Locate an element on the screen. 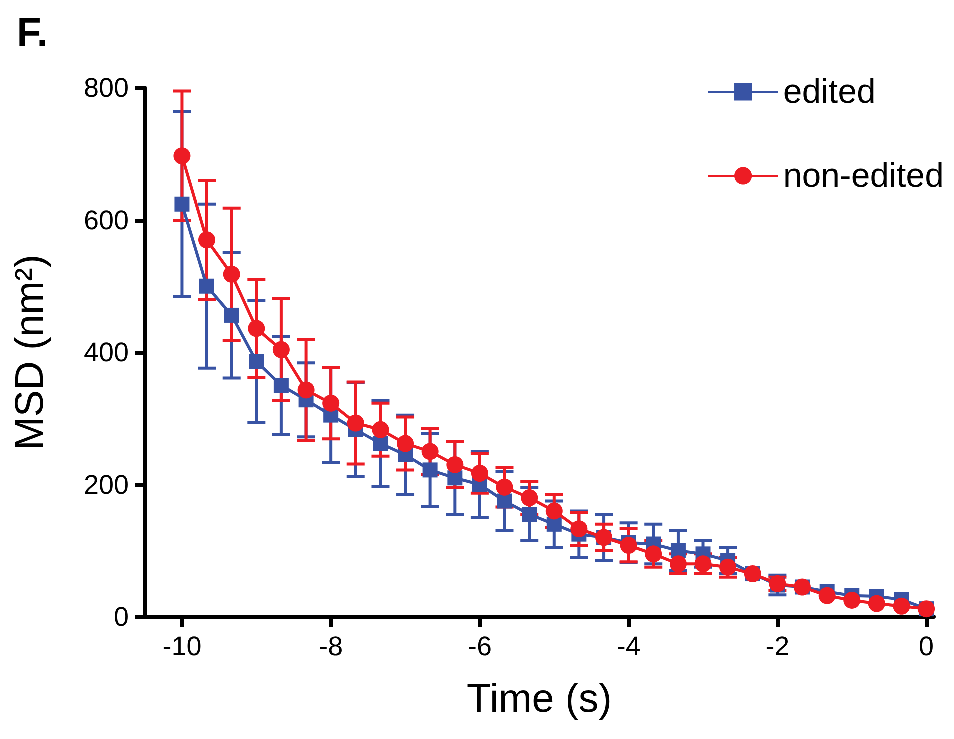 The image size is (954, 739). x-tick-label: -4 is located at coordinates (628, 647).